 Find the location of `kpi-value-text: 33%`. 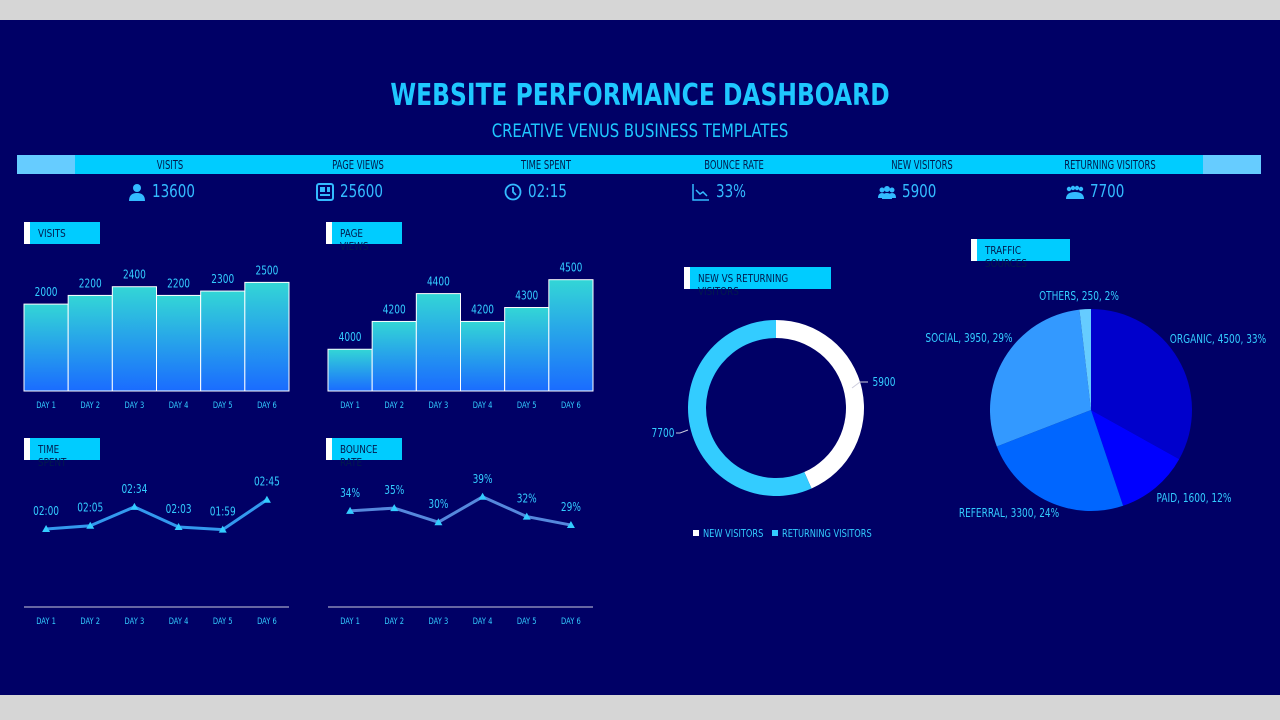

kpi-value-text: 33% is located at coordinates (731, 191).